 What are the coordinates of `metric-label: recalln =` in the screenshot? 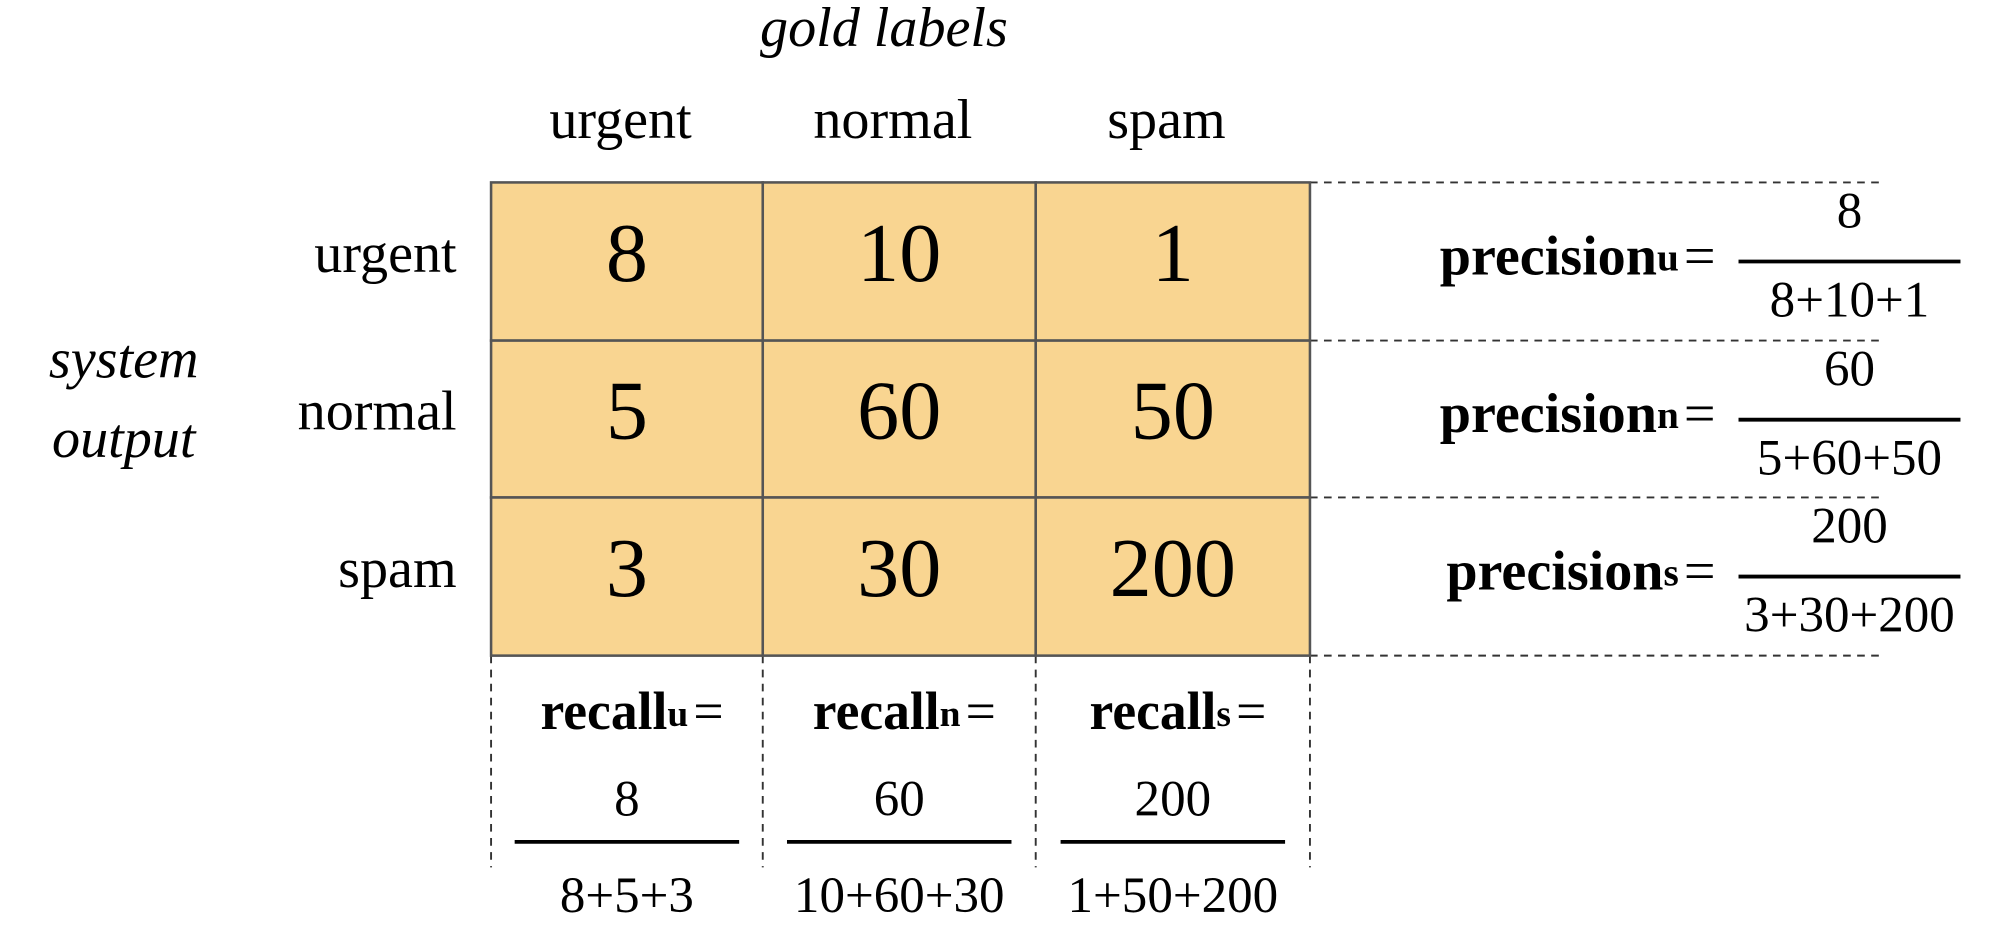 It's located at (904, 711).